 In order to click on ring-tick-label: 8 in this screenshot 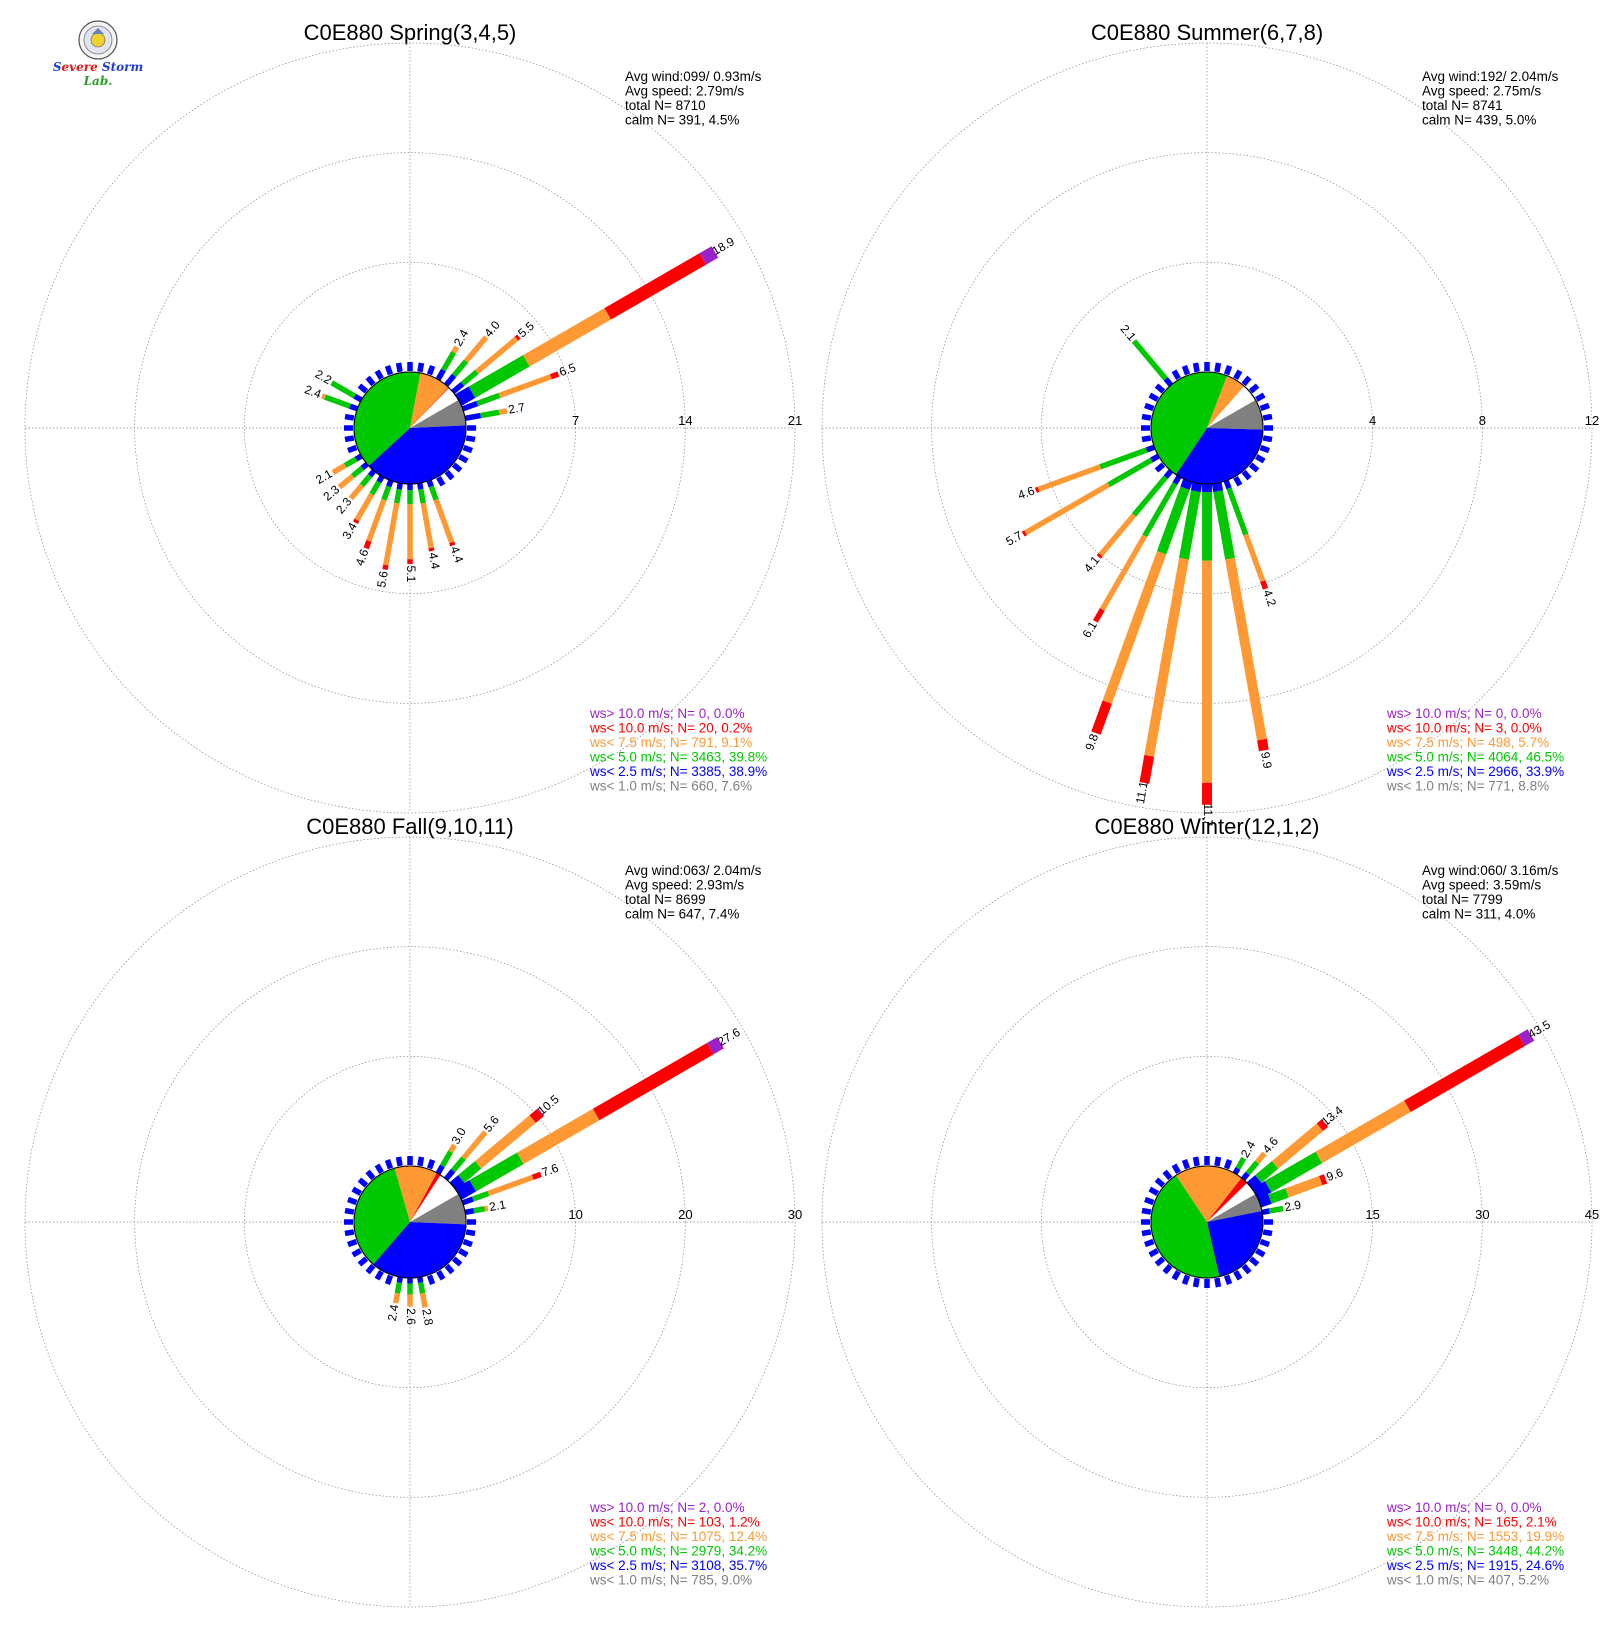, I will do `click(1482, 420)`.